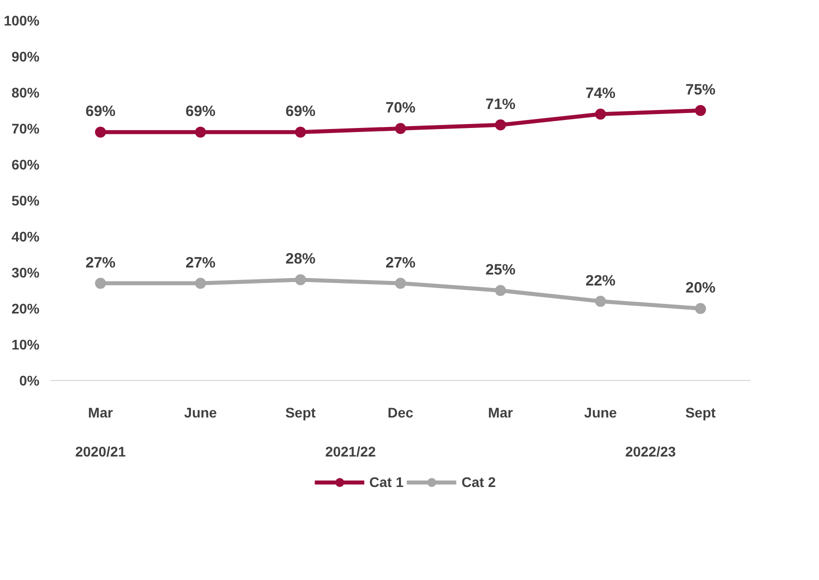  I want to click on y-tick-label: 80%, so click(25, 92).